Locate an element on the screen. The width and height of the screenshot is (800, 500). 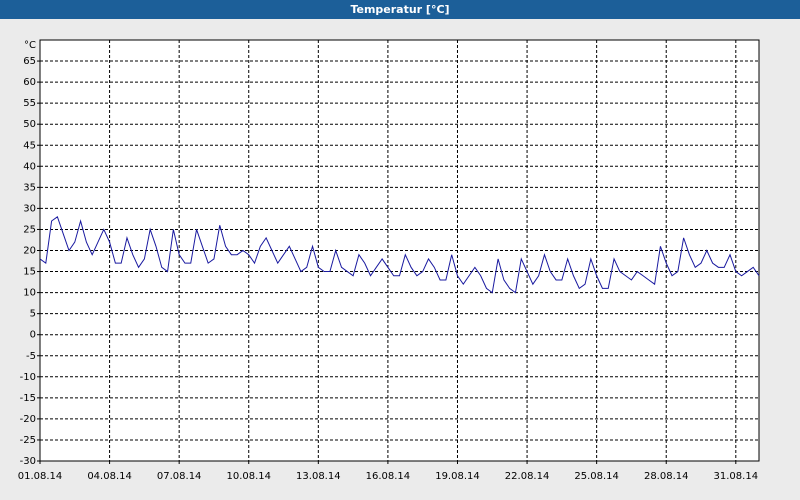
y-tick-label: 55 is located at coordinates (29, 103).